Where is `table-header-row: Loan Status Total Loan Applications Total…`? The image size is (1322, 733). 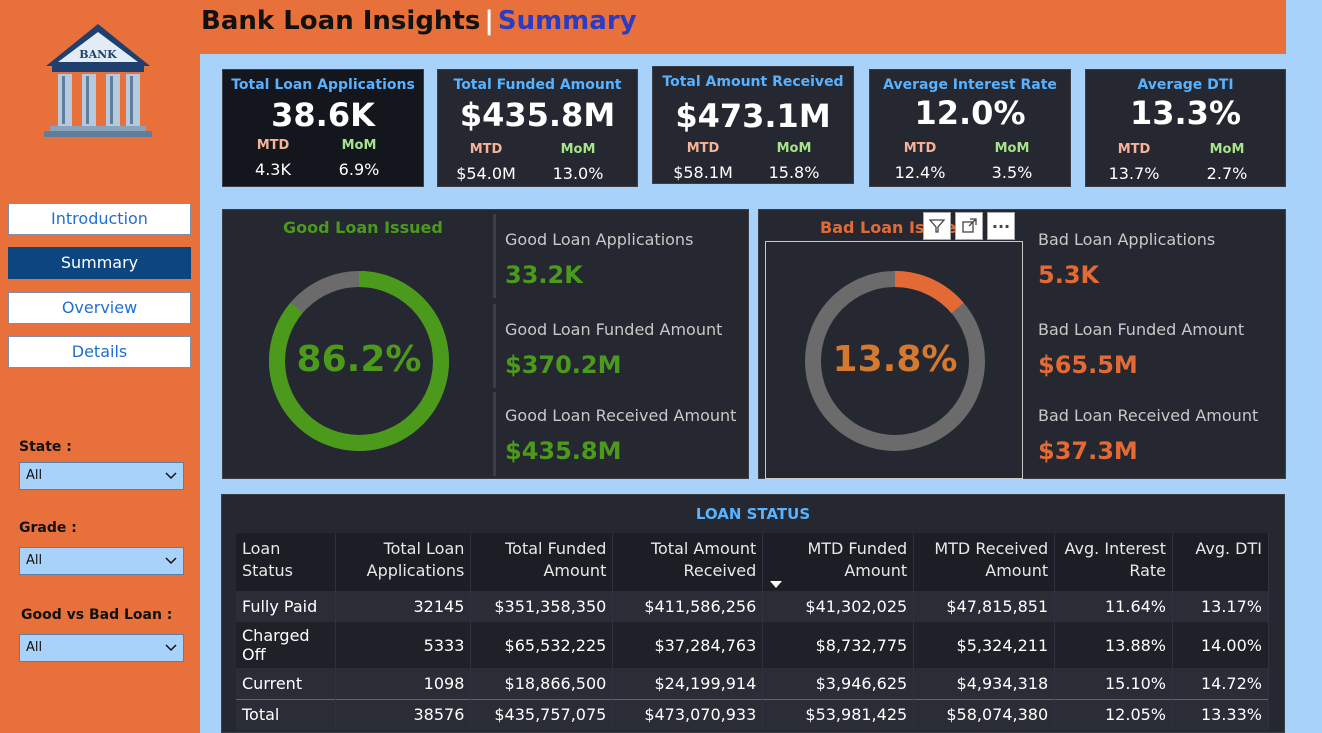
table-header-row: Loan Status Total Loan Applications Total… is located at coordinates (752, 562).